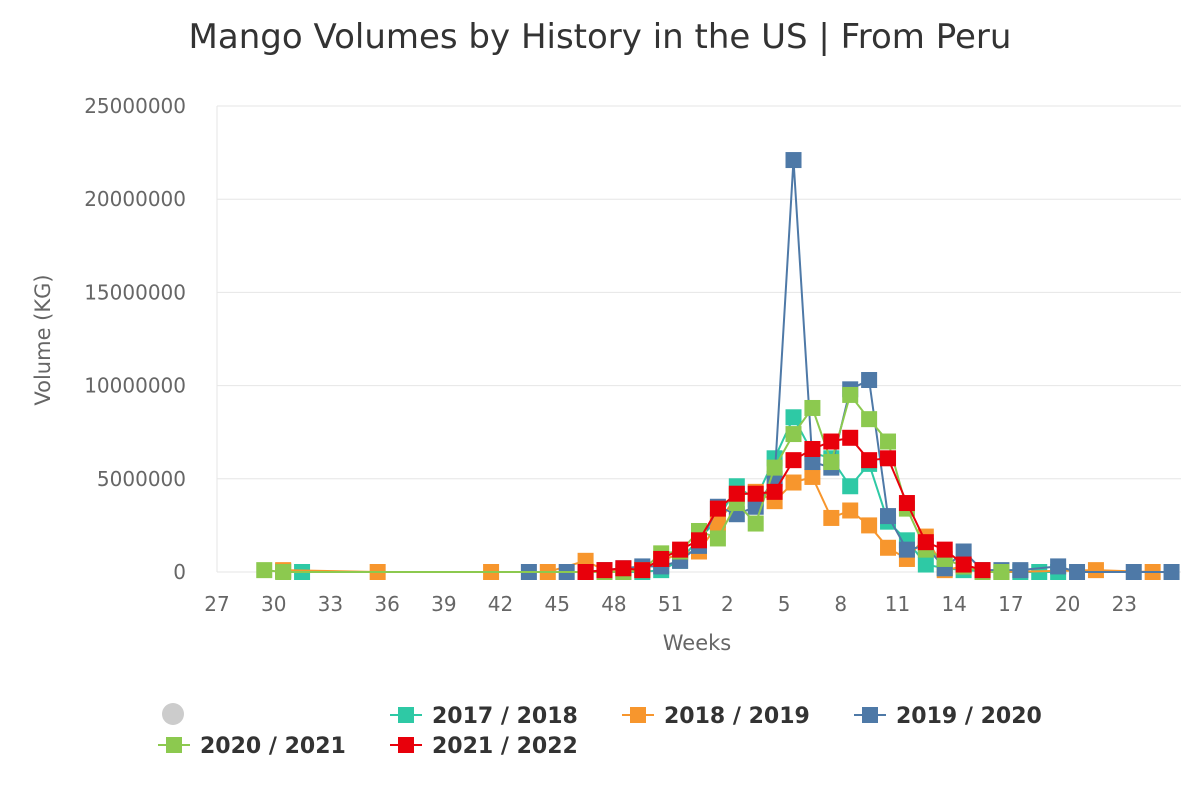 This screenshot has height=800, width=1200. Describe the element at coordinates (670, 604) in the screenshot. I see `x-axis-ticks: 27 30 33 36 39 42 45 48 51 2 5 8 11 14 17 20 23` at that location.